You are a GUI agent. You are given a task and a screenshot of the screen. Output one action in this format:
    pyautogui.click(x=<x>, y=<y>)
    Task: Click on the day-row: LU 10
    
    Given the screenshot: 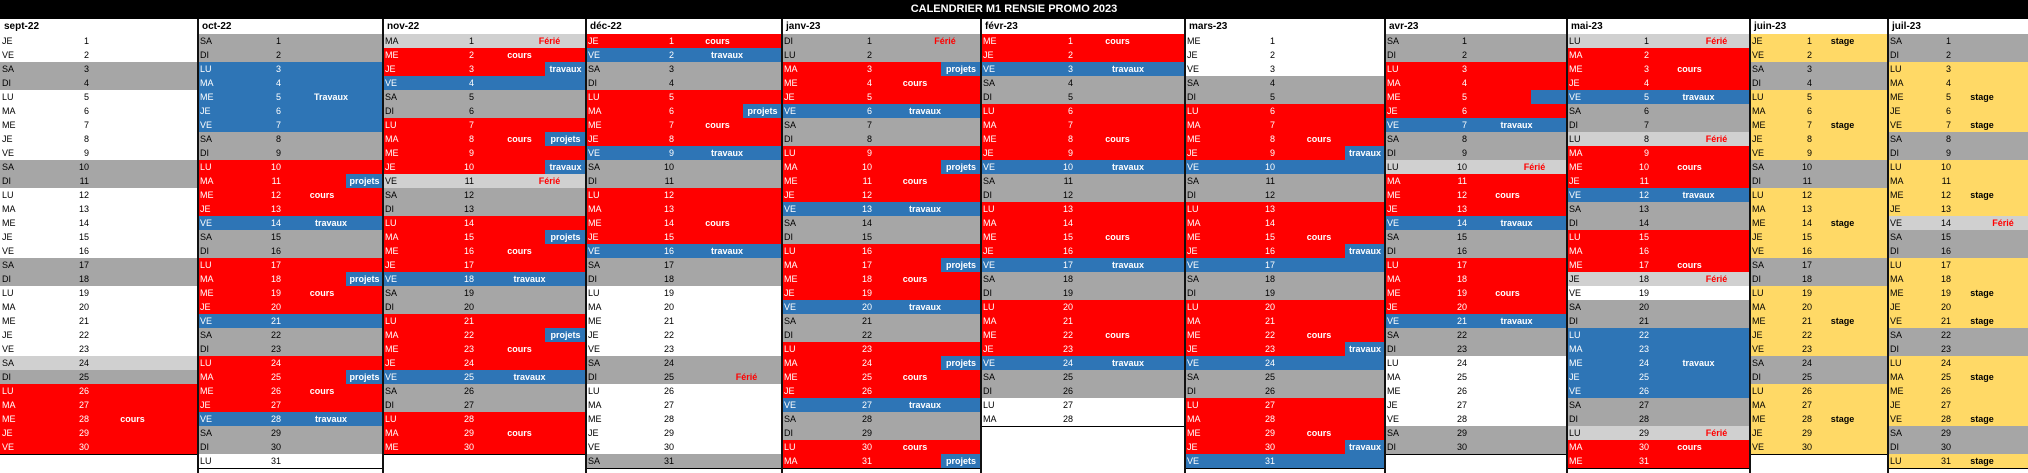 What is the action you would take?
    pyautogui.click(x=290, y=167)
    